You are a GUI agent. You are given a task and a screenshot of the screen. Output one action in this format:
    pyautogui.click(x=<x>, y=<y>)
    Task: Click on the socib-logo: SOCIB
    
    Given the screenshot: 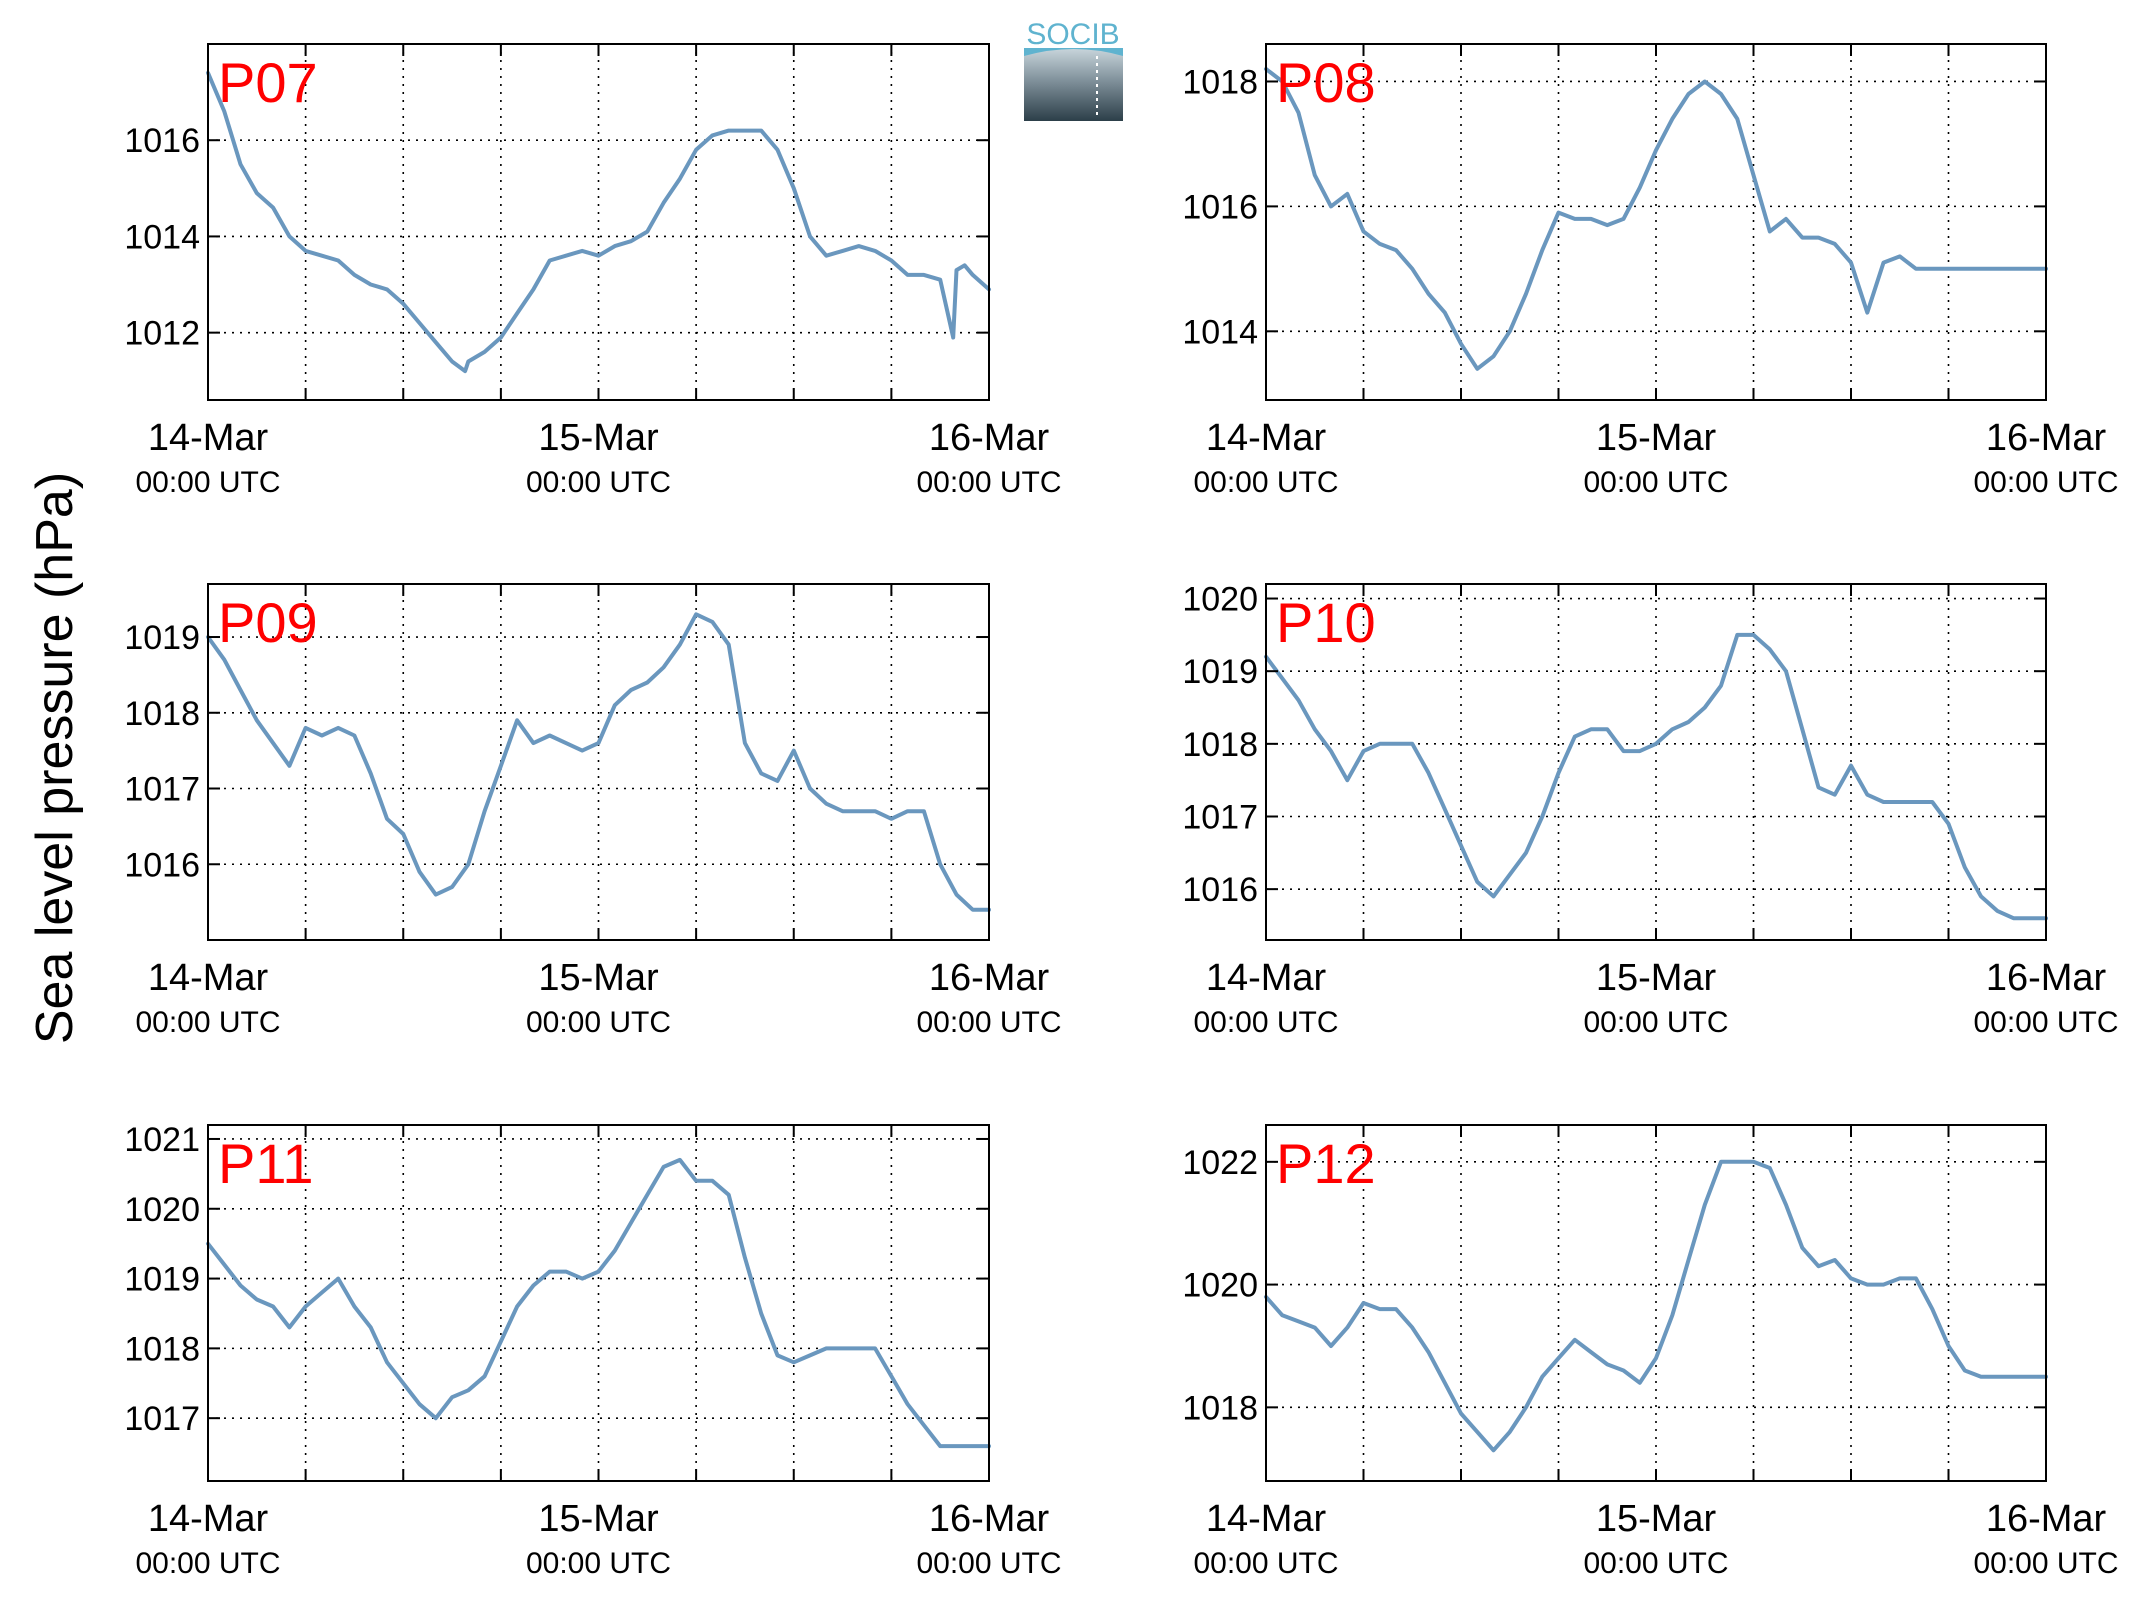 What is the action you would take?
    pyautogui.click(x=1073, y=69)
    